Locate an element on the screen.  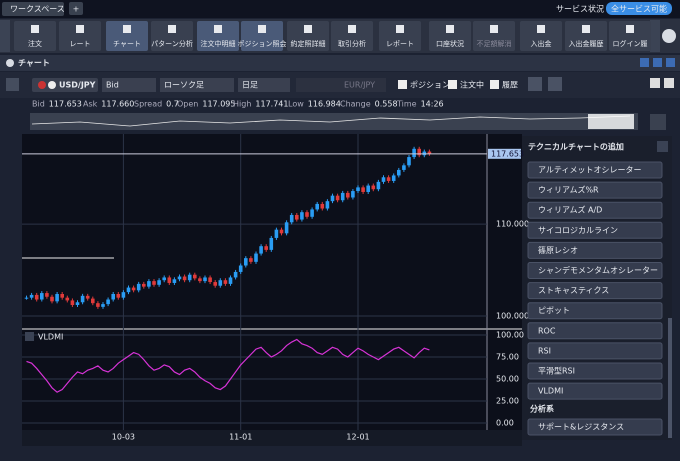
chart-type-select is located at coordinates (197, 85).